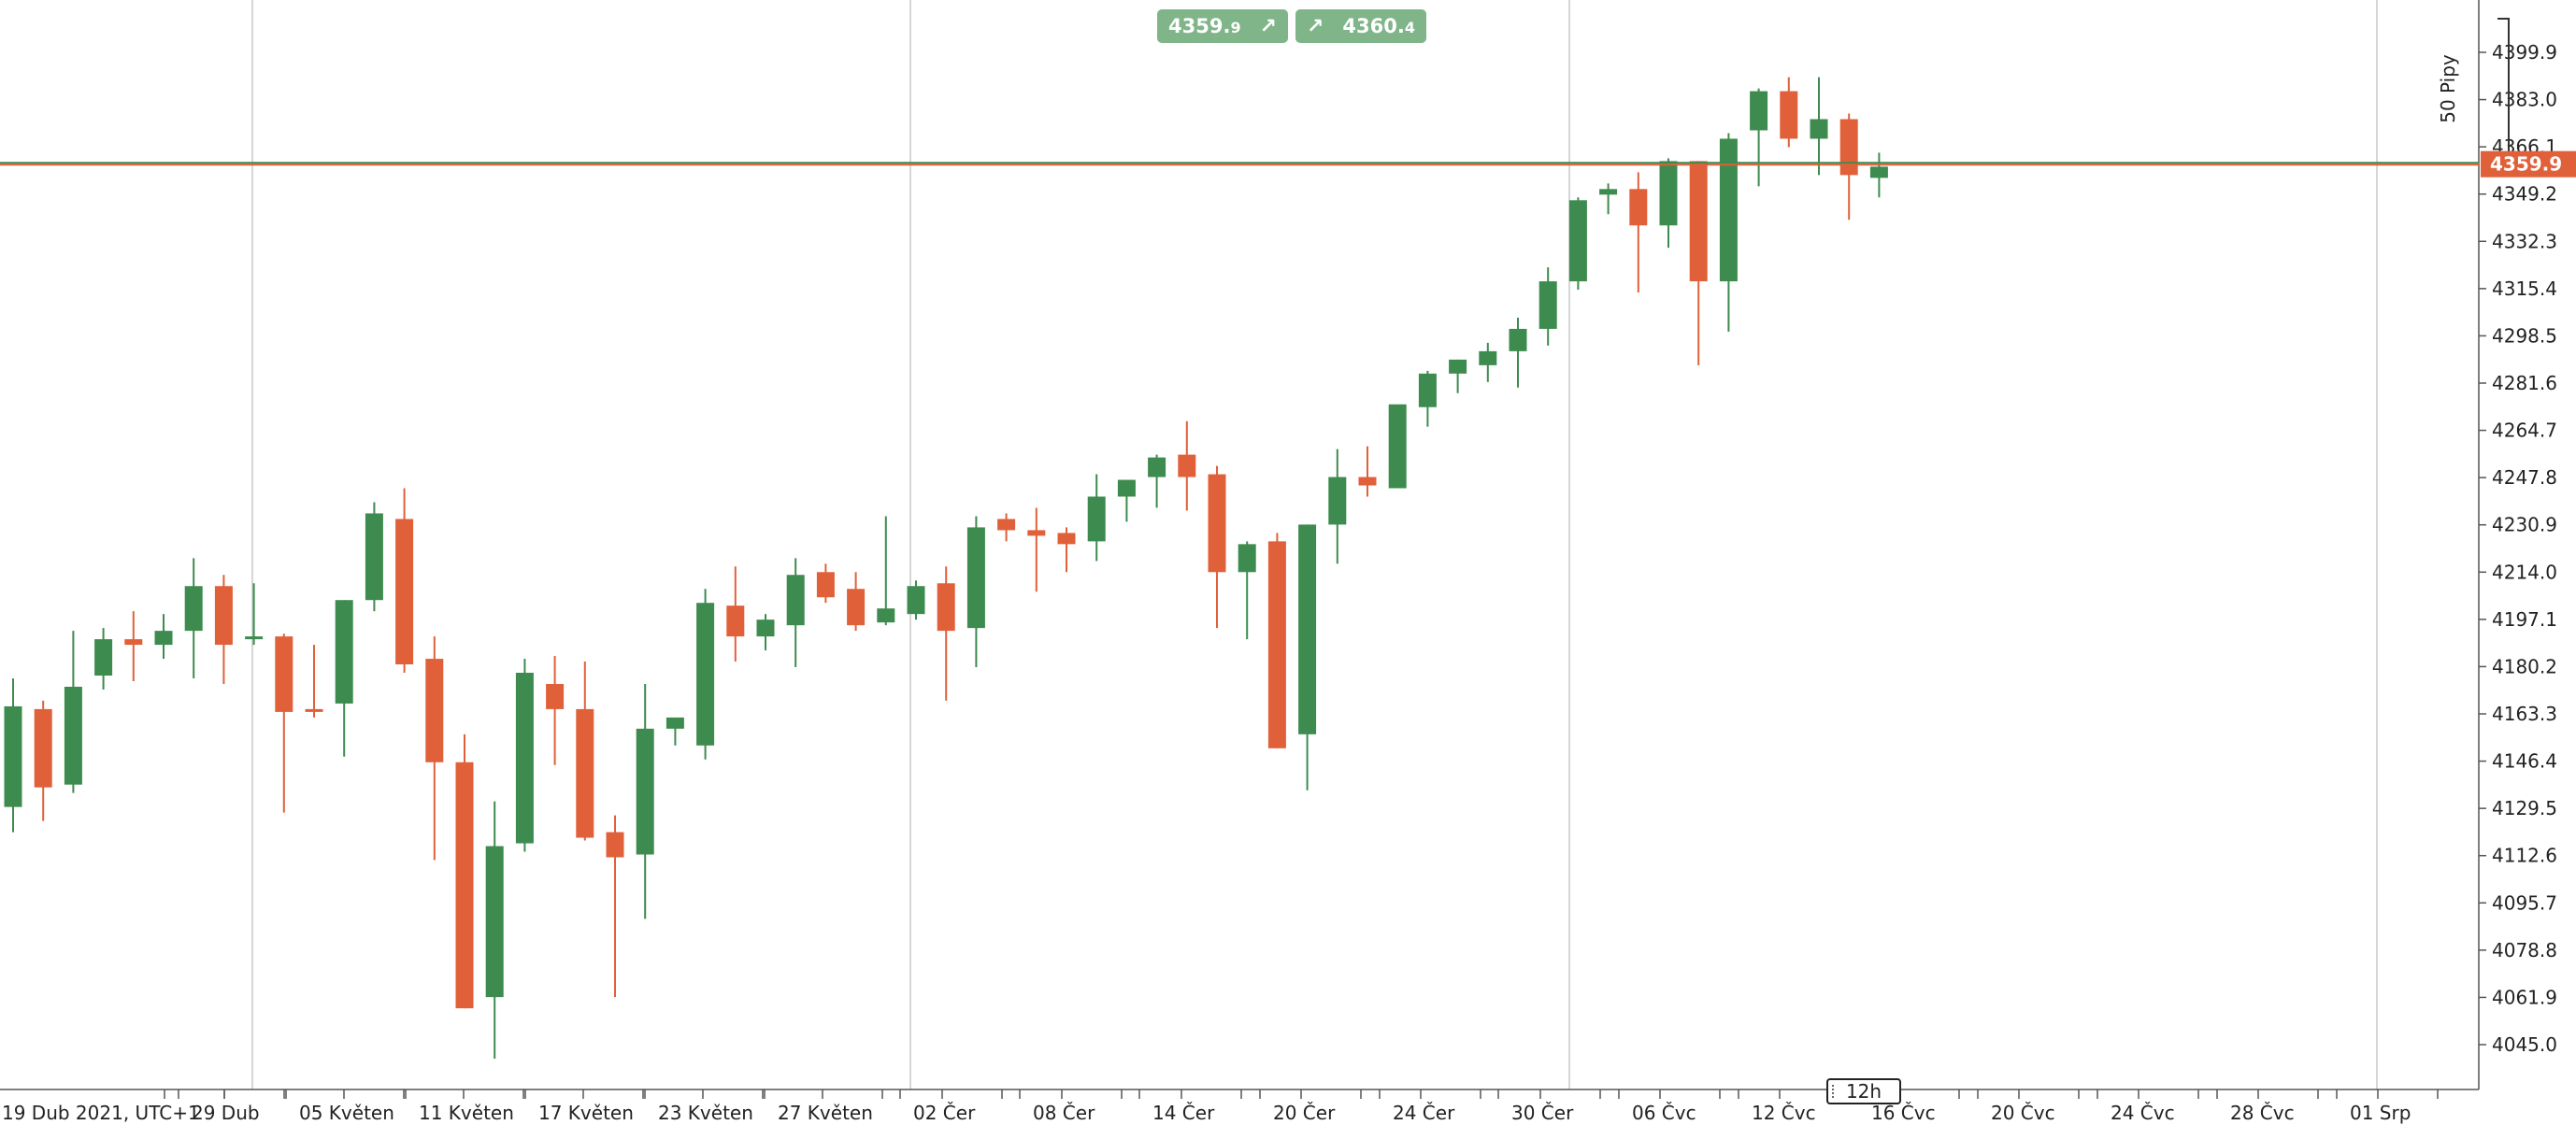  I want to click on y-tick-label: 4399.9, so click(2524, 52).